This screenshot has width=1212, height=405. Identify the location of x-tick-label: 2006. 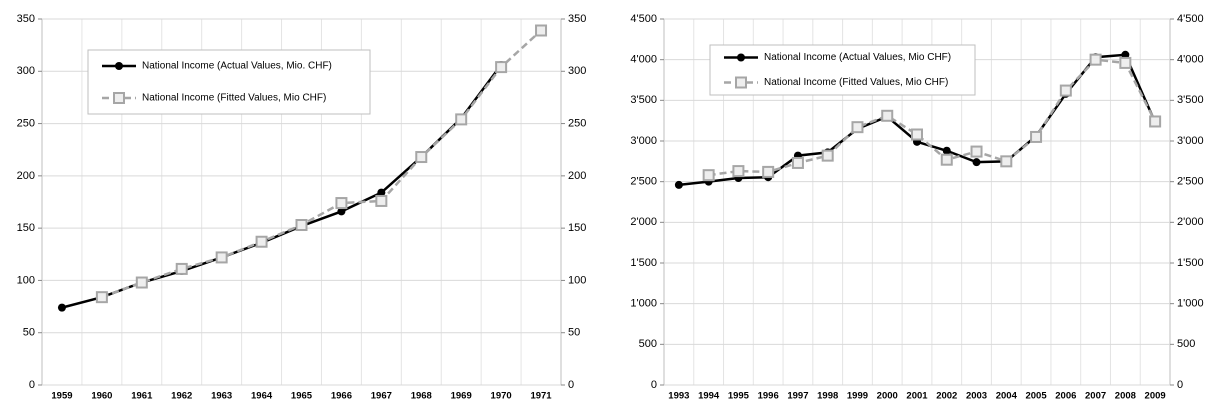
(1065, 396).